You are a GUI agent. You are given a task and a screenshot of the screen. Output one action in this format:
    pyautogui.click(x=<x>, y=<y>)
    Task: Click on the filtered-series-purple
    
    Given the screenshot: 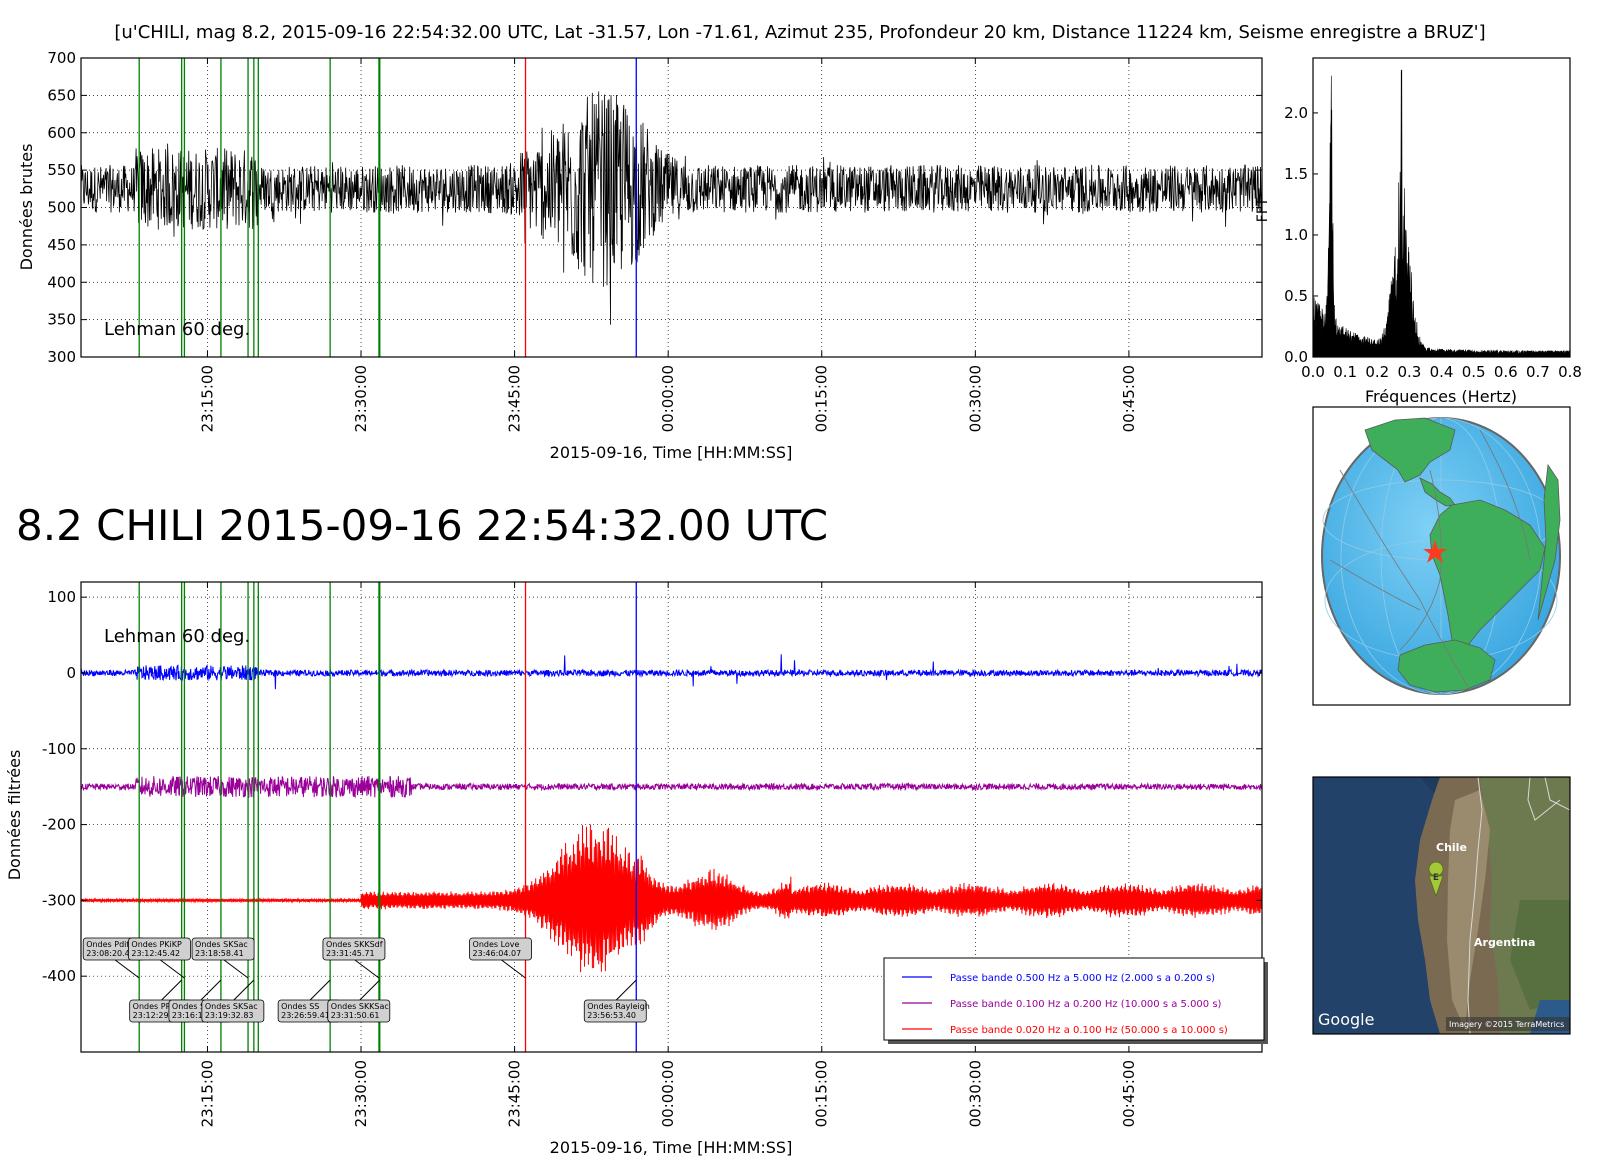 What is the action you would take?
    pyautogui.click(x=671, y=787)
    